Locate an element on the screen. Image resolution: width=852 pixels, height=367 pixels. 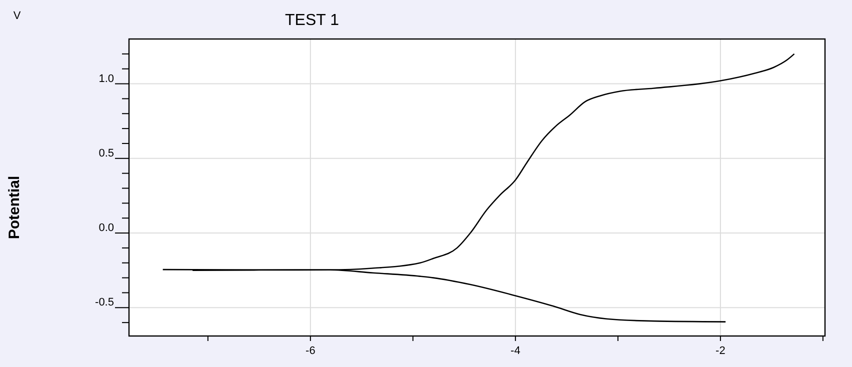
y-tick-label: -0.5 is located at coordinates (104, 302).